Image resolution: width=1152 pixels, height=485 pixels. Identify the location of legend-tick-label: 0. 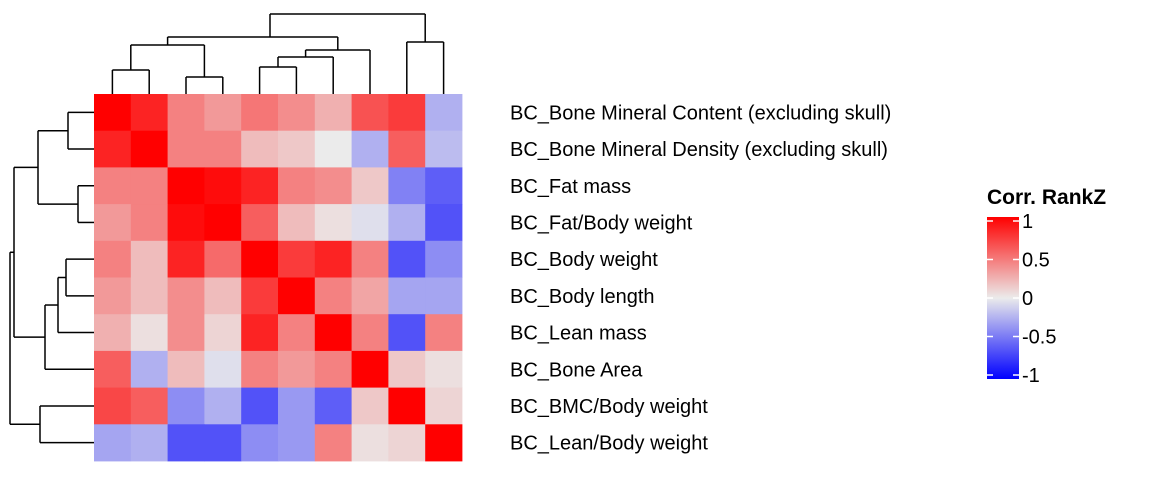
(1027, 299).